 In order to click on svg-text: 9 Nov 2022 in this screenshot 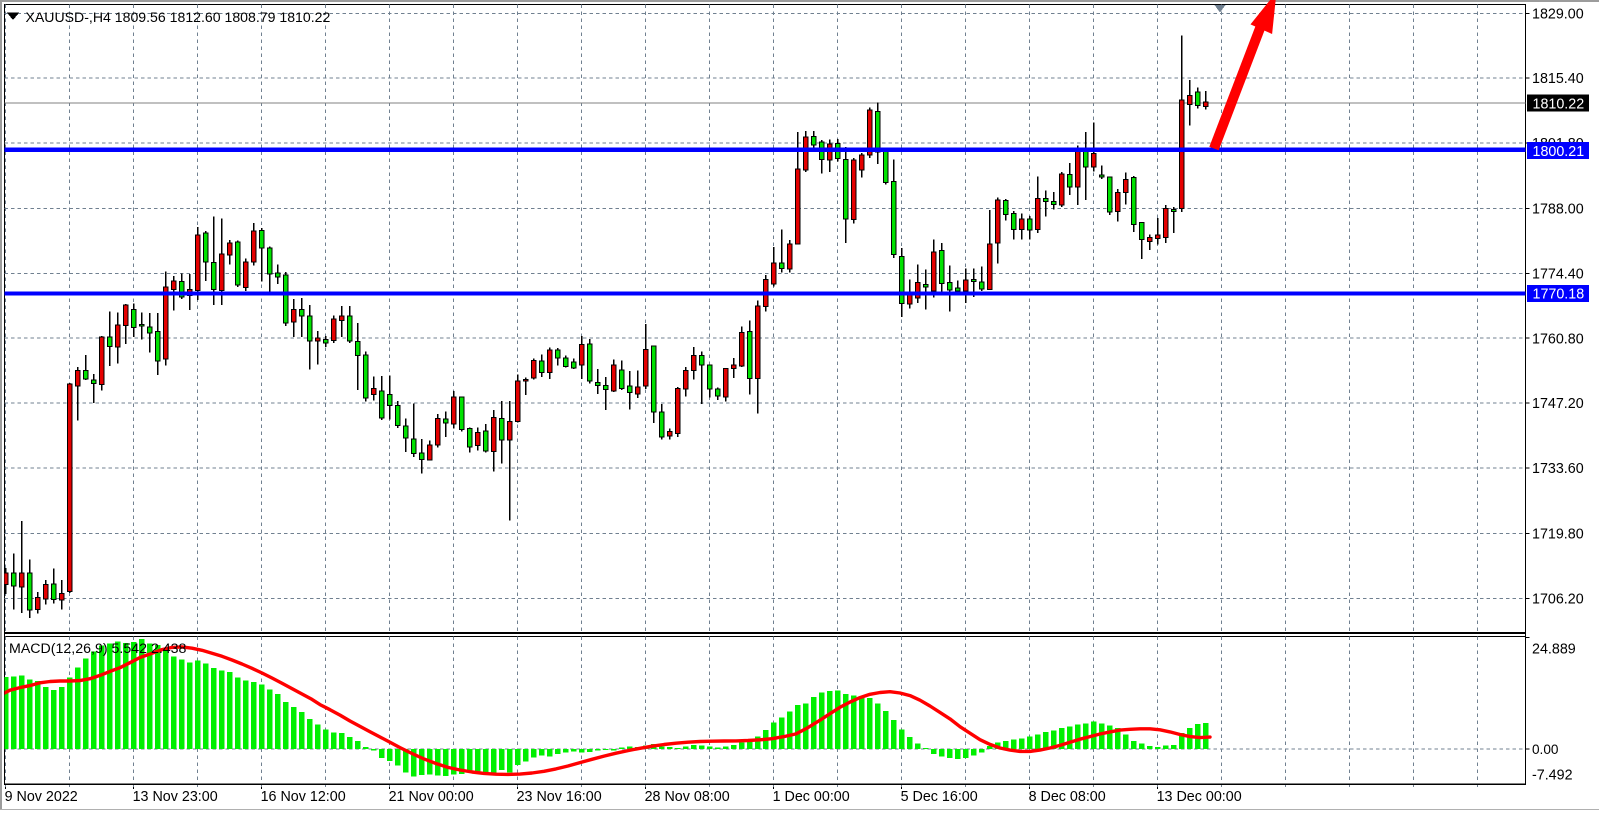, I will do `click(41, 797)`.